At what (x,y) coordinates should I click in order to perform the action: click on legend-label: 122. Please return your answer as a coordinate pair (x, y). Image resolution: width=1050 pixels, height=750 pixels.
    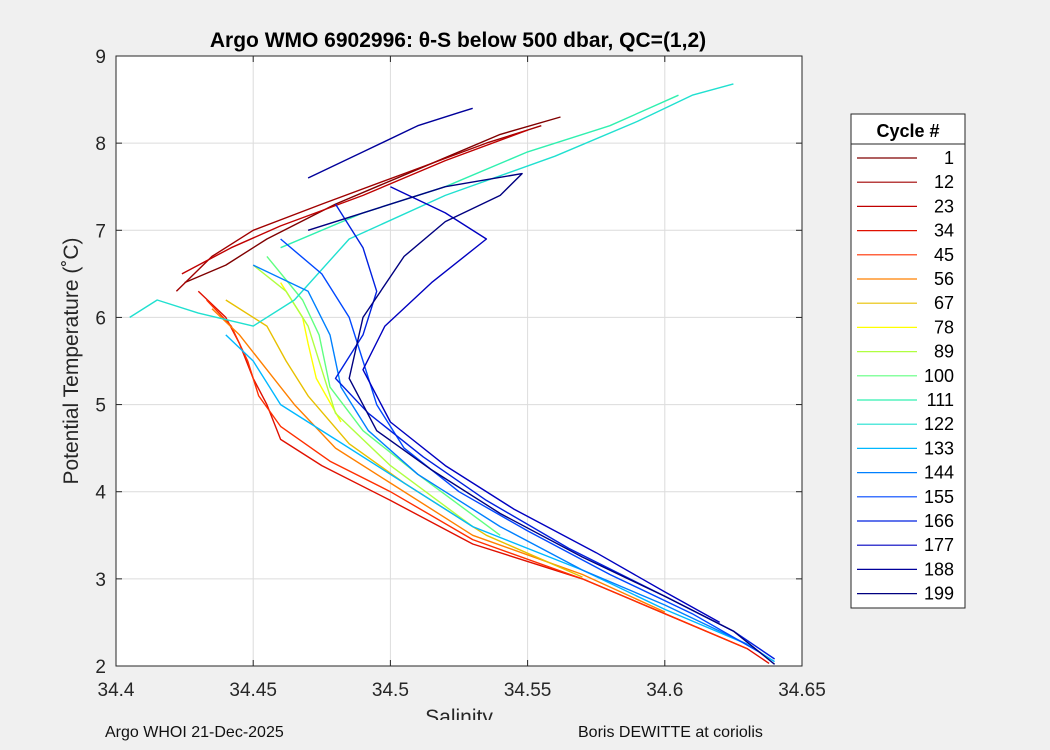
    Looking at the image, I should click on (939, 424).